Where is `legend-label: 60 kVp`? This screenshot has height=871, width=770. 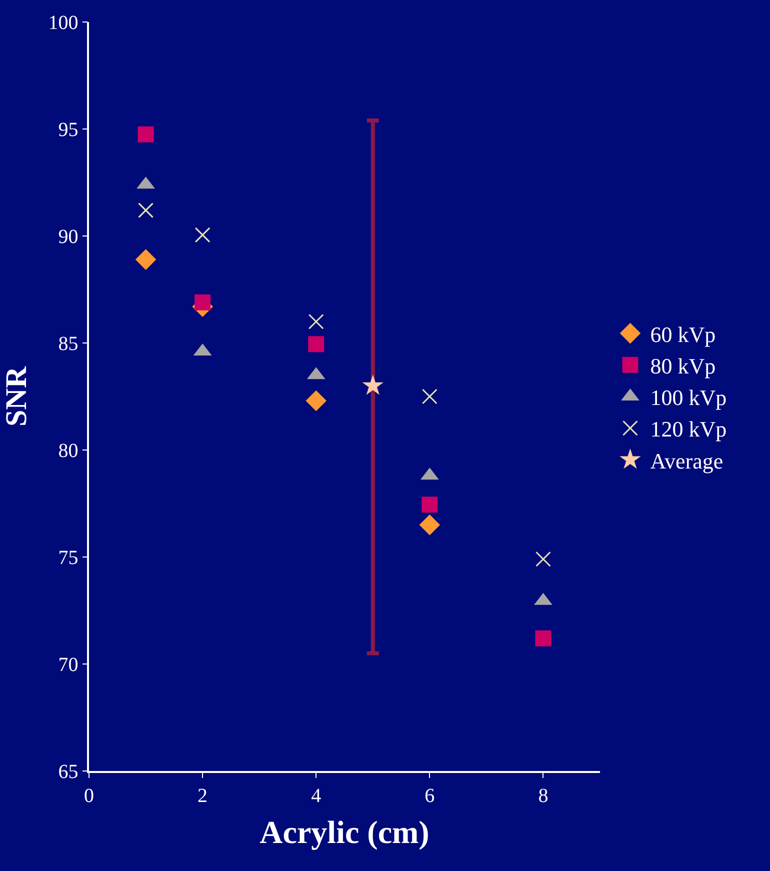 legend-label: 60 kVp is located at coordinates (683, 334).